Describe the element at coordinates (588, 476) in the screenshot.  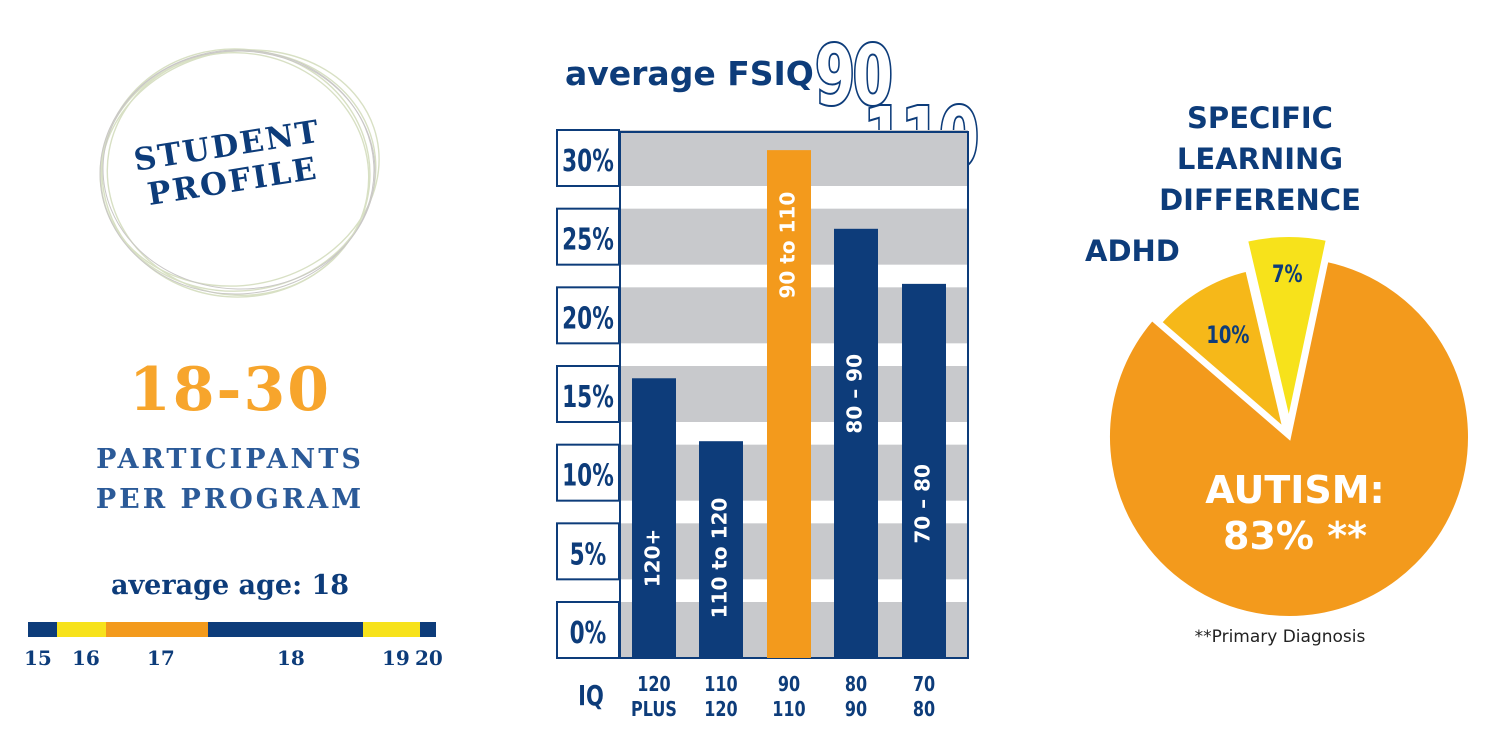
I see `y-tick-label-2: 10%` at that location.